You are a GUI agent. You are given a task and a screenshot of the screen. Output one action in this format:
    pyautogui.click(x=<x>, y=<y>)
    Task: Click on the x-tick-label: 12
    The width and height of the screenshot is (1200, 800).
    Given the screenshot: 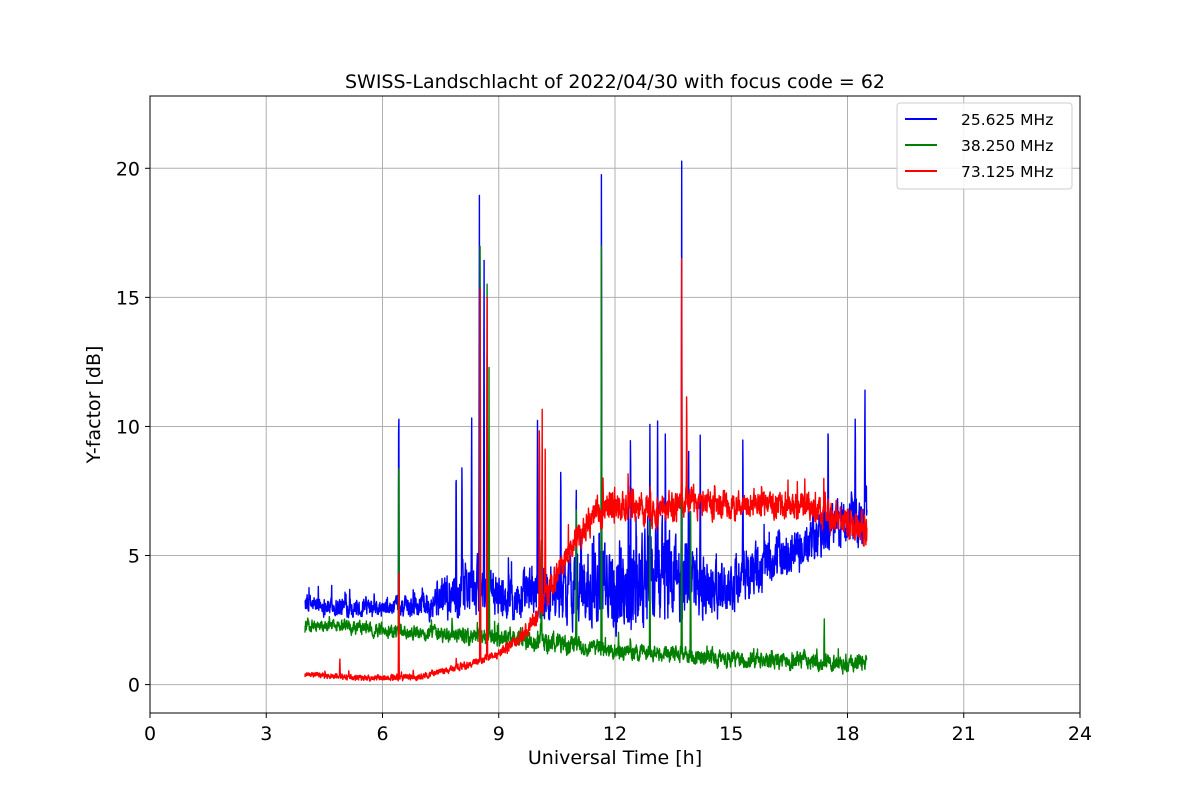 What is the action you would take?
    pyautogui.click(x=615, y=734)
    